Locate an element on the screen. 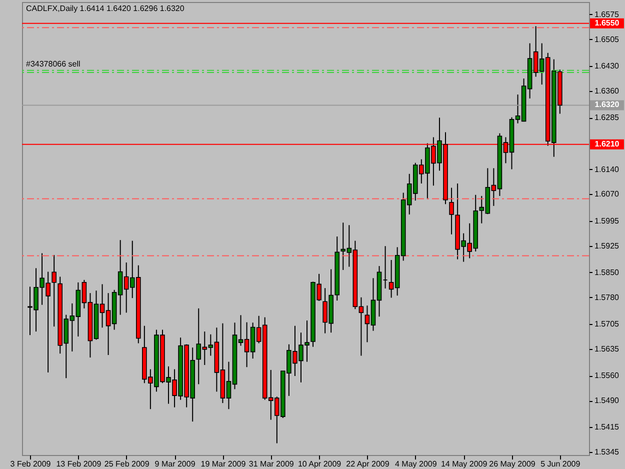  x-tick-label: 25 Feb 2009 is located at coordinates (127, 464).